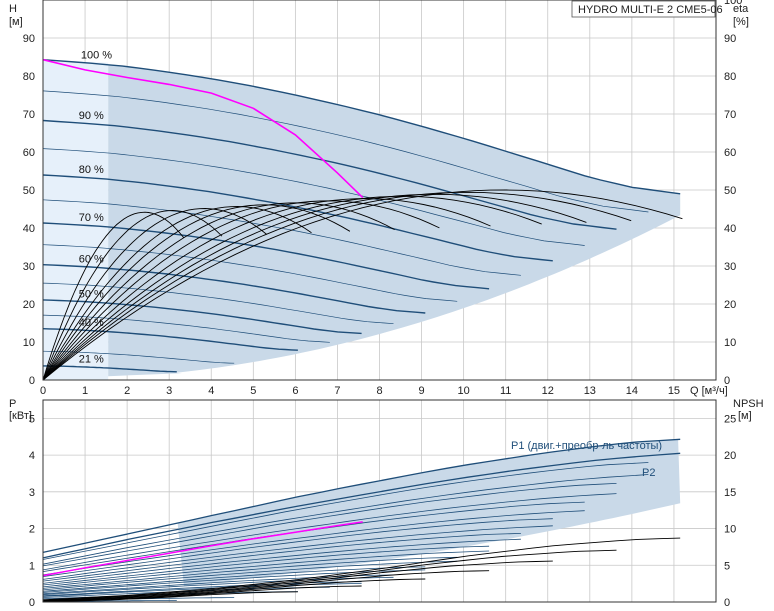 Image resolution: width=774 pixels, height=611 pixels. I want to click on tick-x-6: 6, so click(295, 391).